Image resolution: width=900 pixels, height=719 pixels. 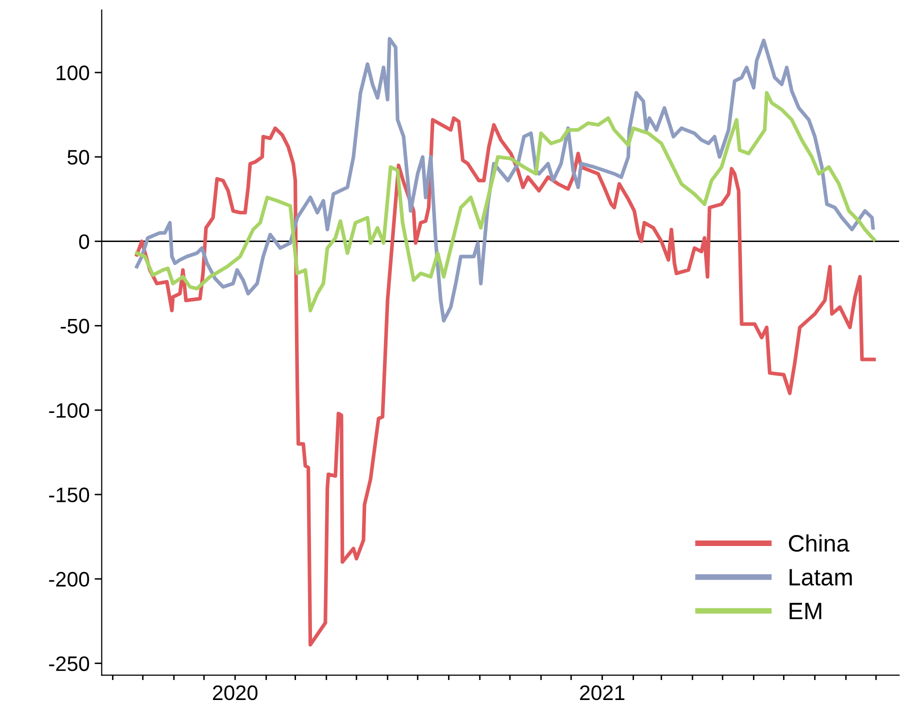 I want to click on legend-label: Latam, so click(x=821, y=577).